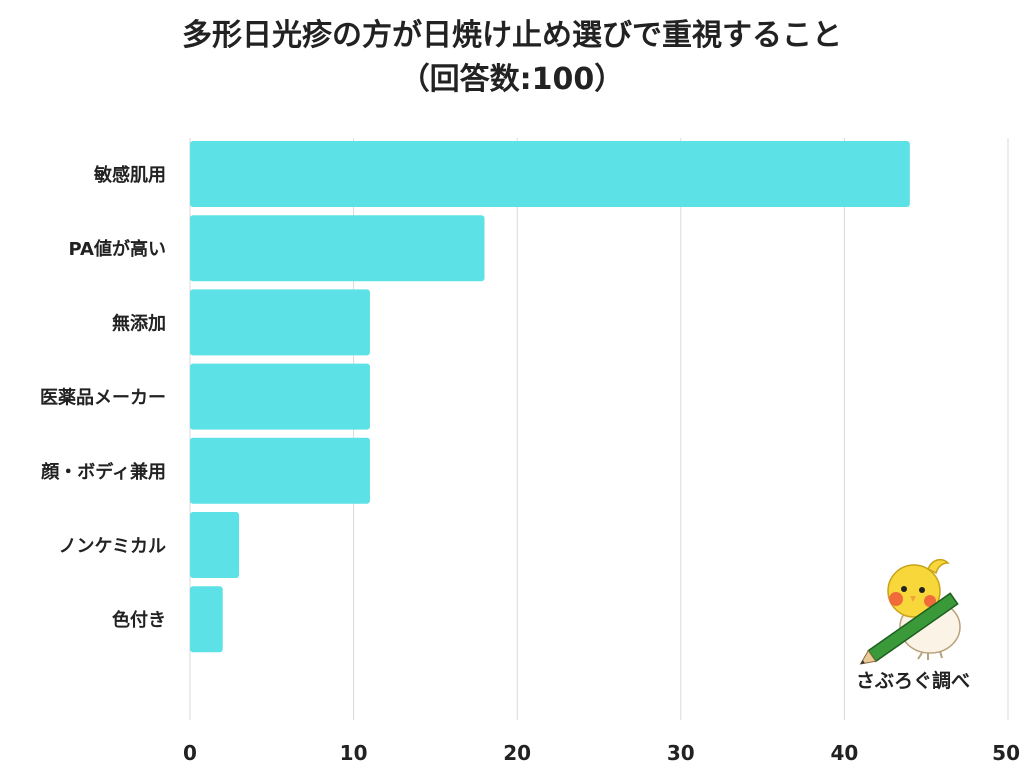 The width and height of the screenshot is (1024, 768). I want to click on category-label: 色付き, so click(139, 620).